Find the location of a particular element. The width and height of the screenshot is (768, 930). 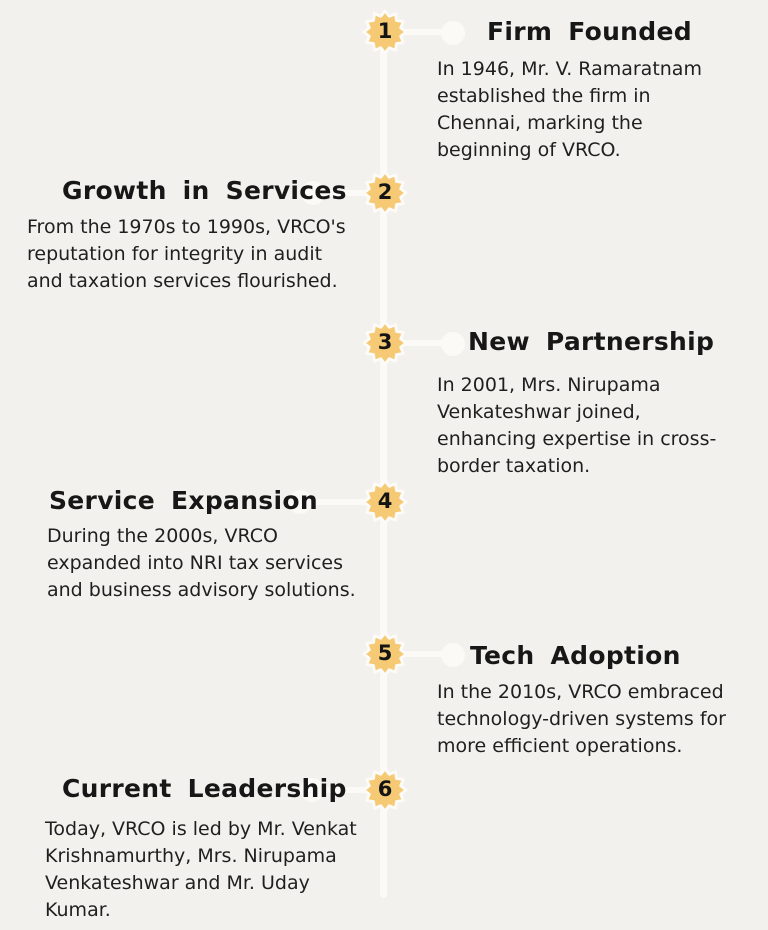

milestone-number: 1 is located at coordinates (385, 31).